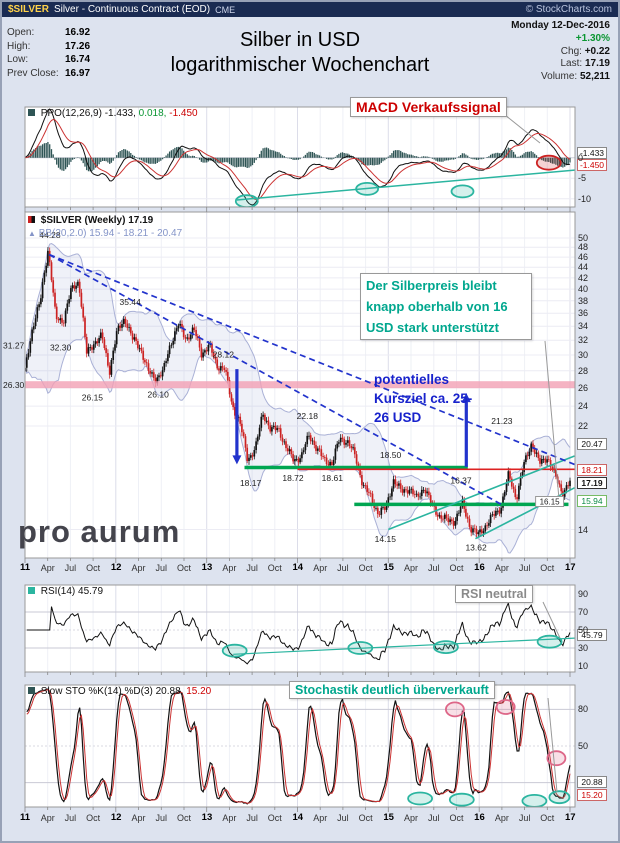  What do you see at coordinates (28, 9) in the screenshot?
I see `ticker-symbol: $SILVER` at bounding box center [28, 9].